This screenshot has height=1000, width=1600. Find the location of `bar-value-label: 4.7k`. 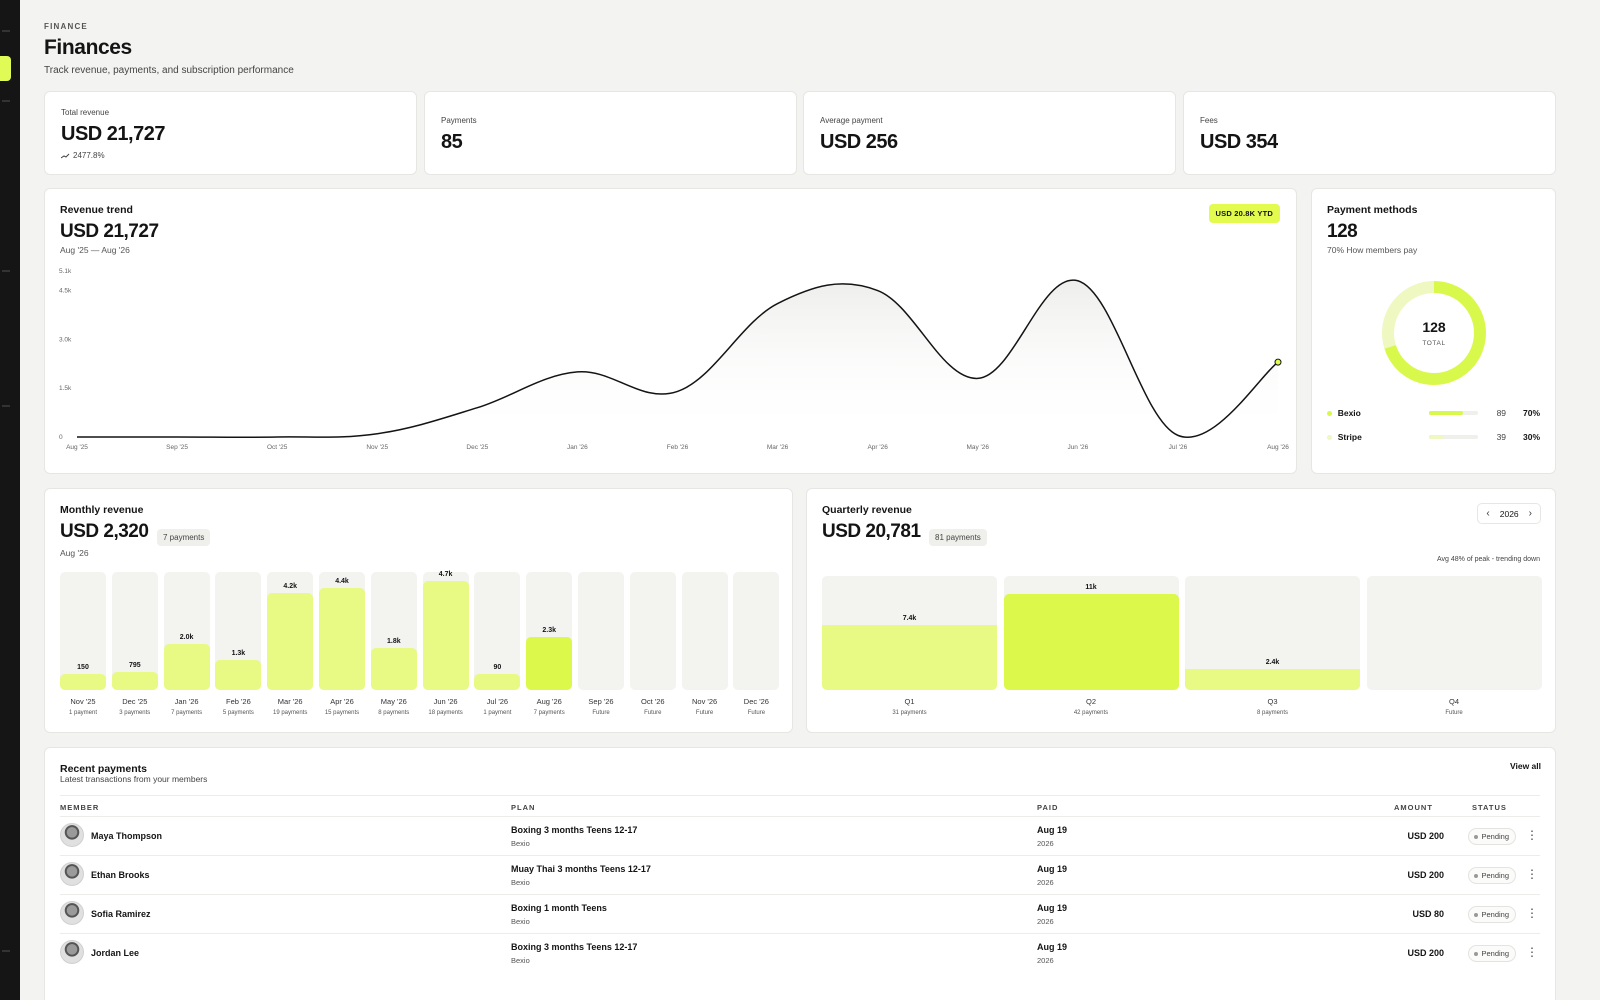

bar-value-label: 4.7k is located at coordinates (445, 575).